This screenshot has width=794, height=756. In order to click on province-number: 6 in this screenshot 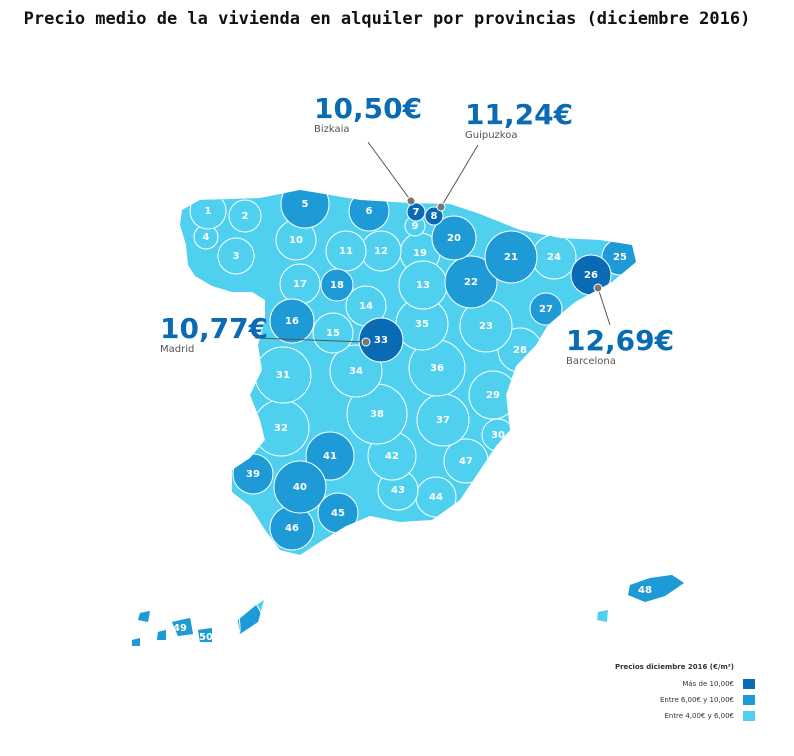, I will do `click(369, 211)`.